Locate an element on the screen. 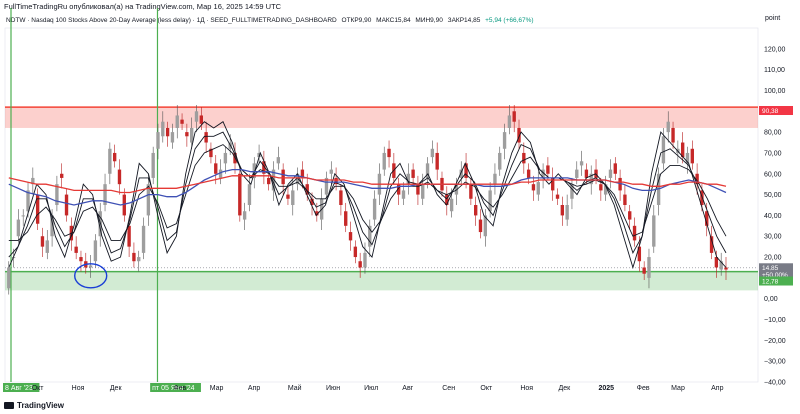  y-tick-label: 50,00 is located at coordinates (773, 195).